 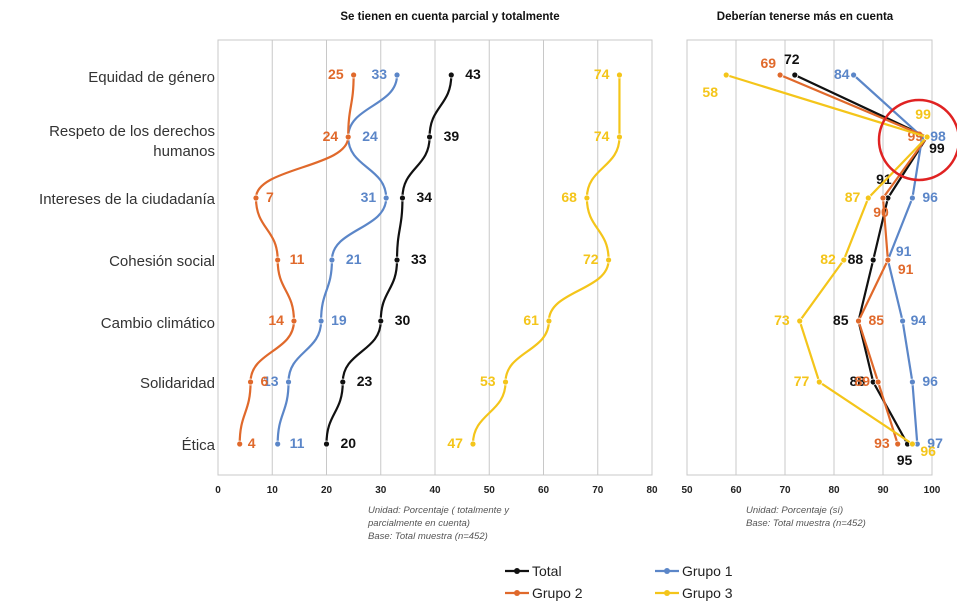 What do you see at coordinates (297, 259) in the screenshot?
I see `left-data-label: 11` at bounding box center [297, 259].